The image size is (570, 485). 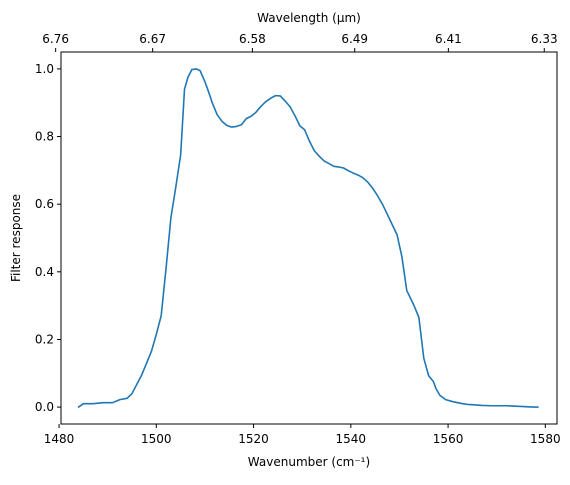 I want to click on top-tick-label: 6.41, so click(x=448, y=39).